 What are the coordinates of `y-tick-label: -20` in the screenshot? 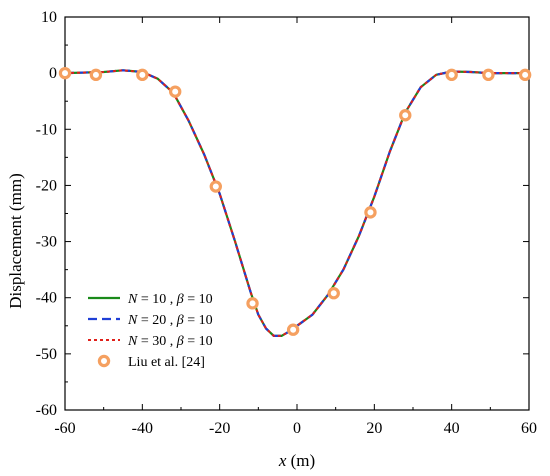 It's located at (46, 185).